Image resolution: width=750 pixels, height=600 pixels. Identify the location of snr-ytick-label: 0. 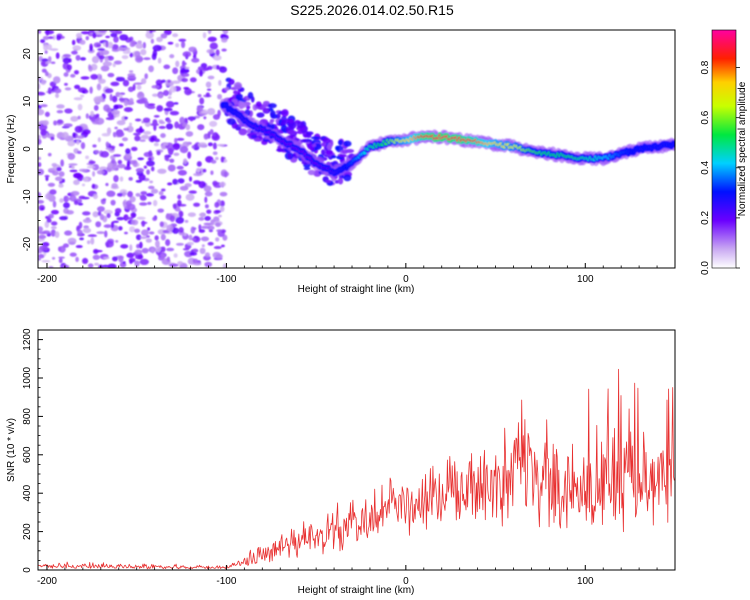
(27, 570).